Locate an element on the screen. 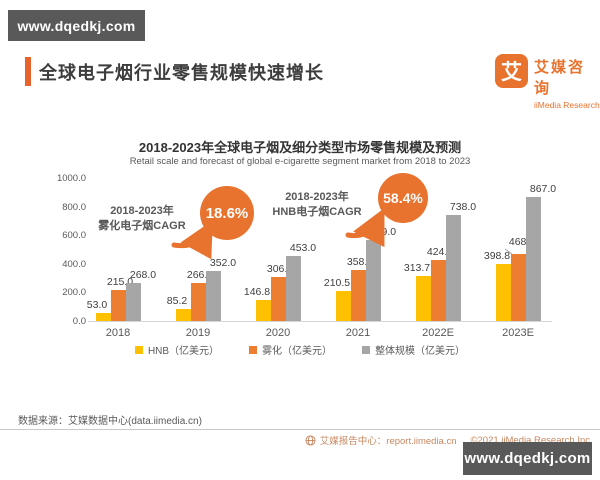  bar-2019-HNB（亿美元） is located at coordinates (183, 314).